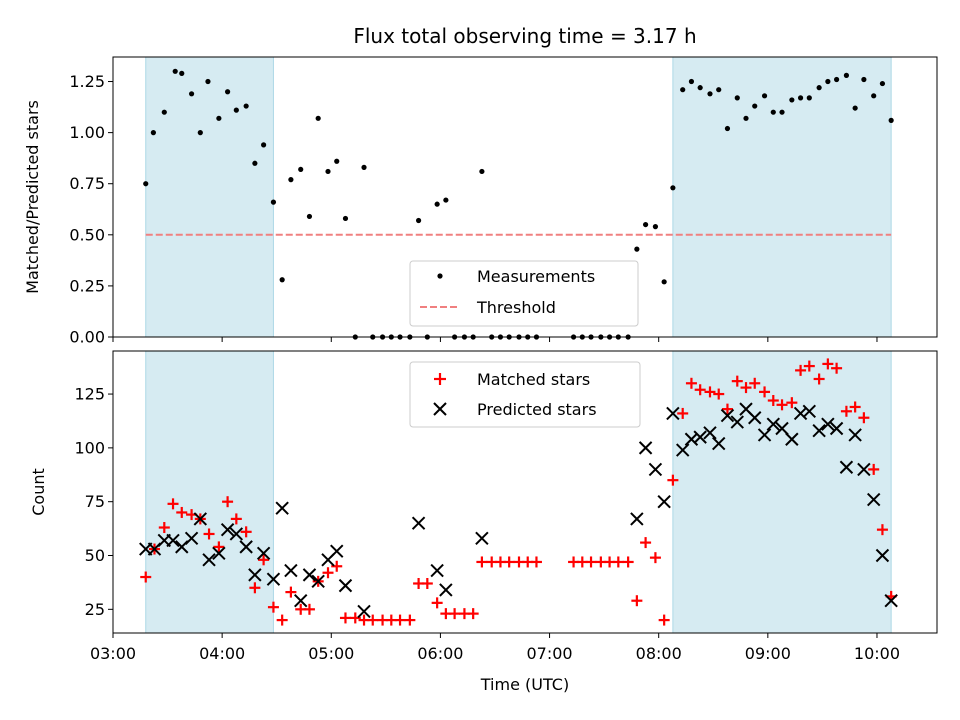 This screenshot has height=720, width=960. Describe the element at coordinates (89, 394) in the screenshot. I see `bottom-y-tick-label: 125` at that location.